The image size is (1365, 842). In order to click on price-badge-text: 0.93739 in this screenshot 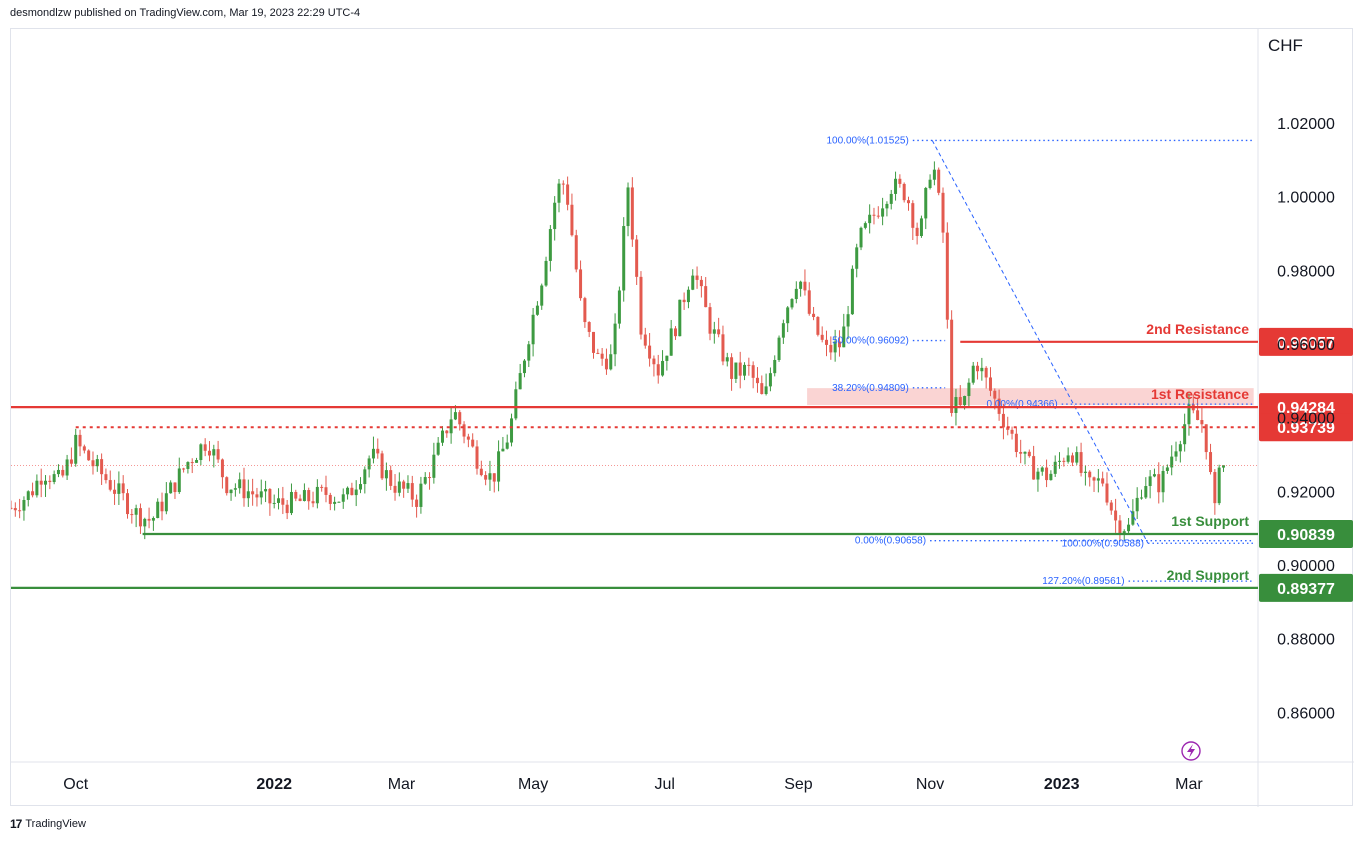, I will do `click(1306, 428)`.